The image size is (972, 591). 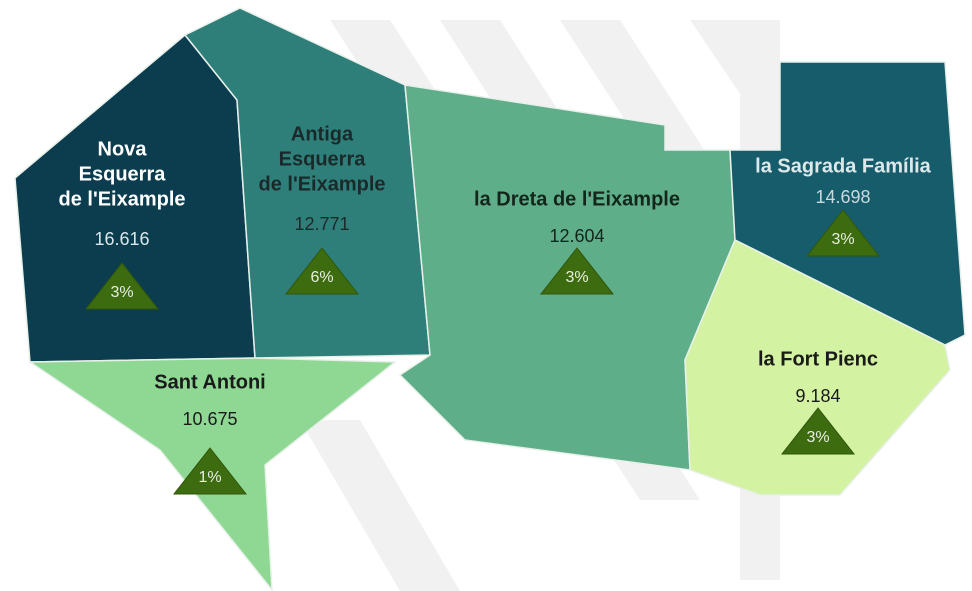 What do you see at coordinates (577, 199) in the screenshot?
I see `district-name: la Dreta de l'Eixample` at bounding box center [577, 199].